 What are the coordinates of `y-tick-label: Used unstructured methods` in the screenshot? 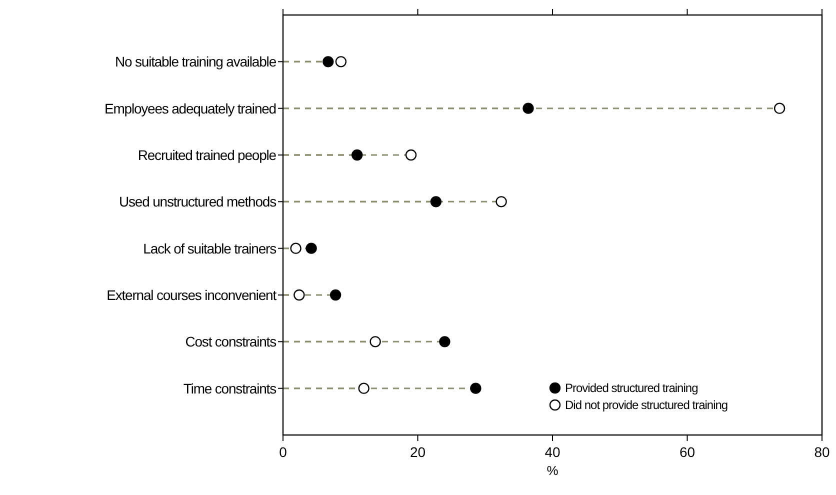 It's located at (198, 202).